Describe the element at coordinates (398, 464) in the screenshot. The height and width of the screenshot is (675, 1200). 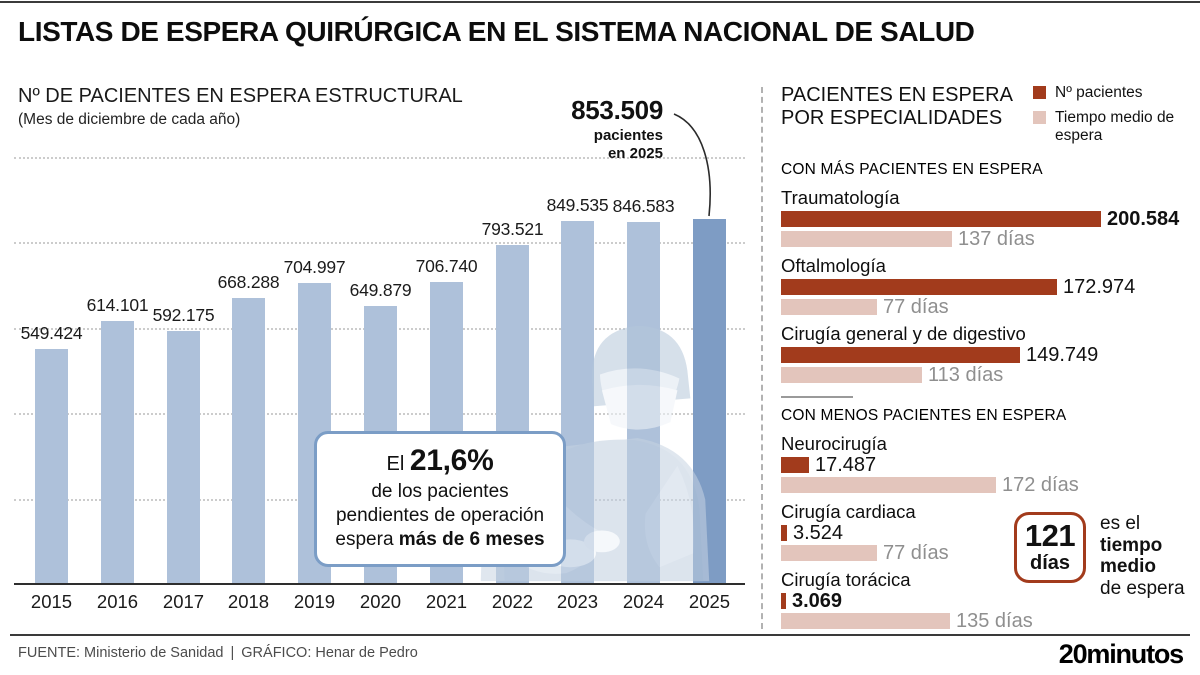
I see `callout-lead: El` at that location.